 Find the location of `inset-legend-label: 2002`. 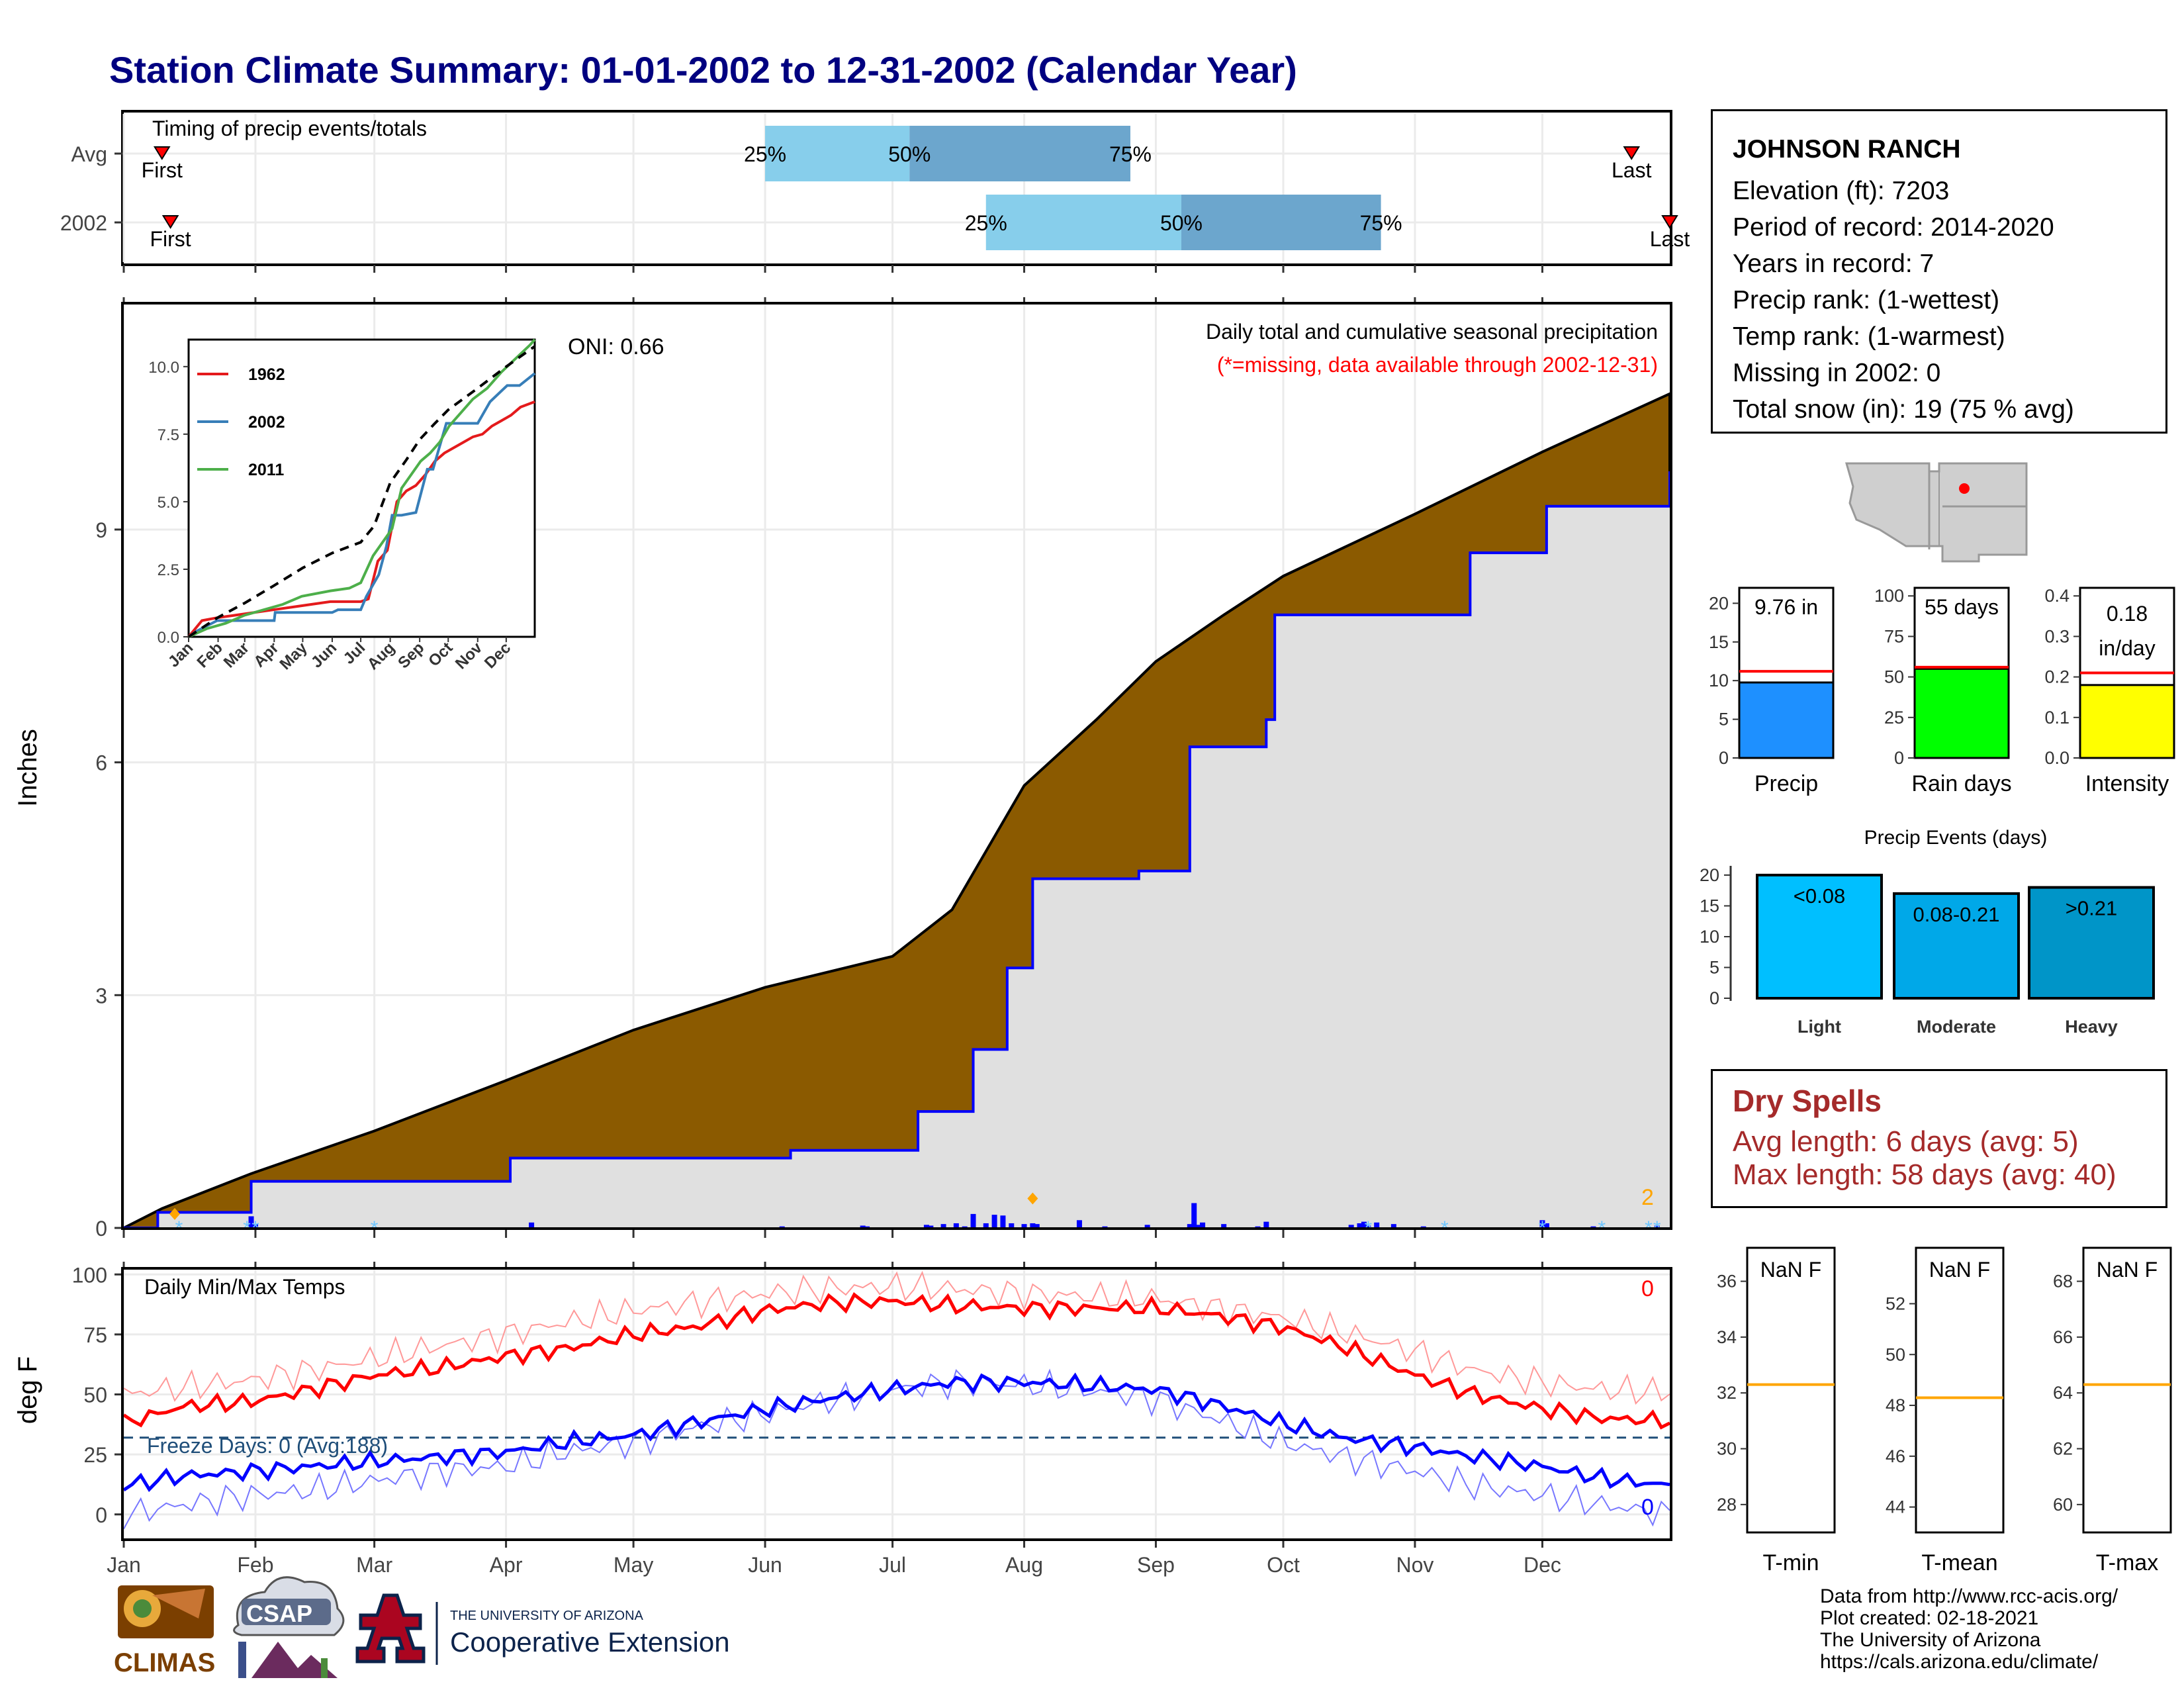

inset-legend-label: 2002 is located at coordinates (266, 422).